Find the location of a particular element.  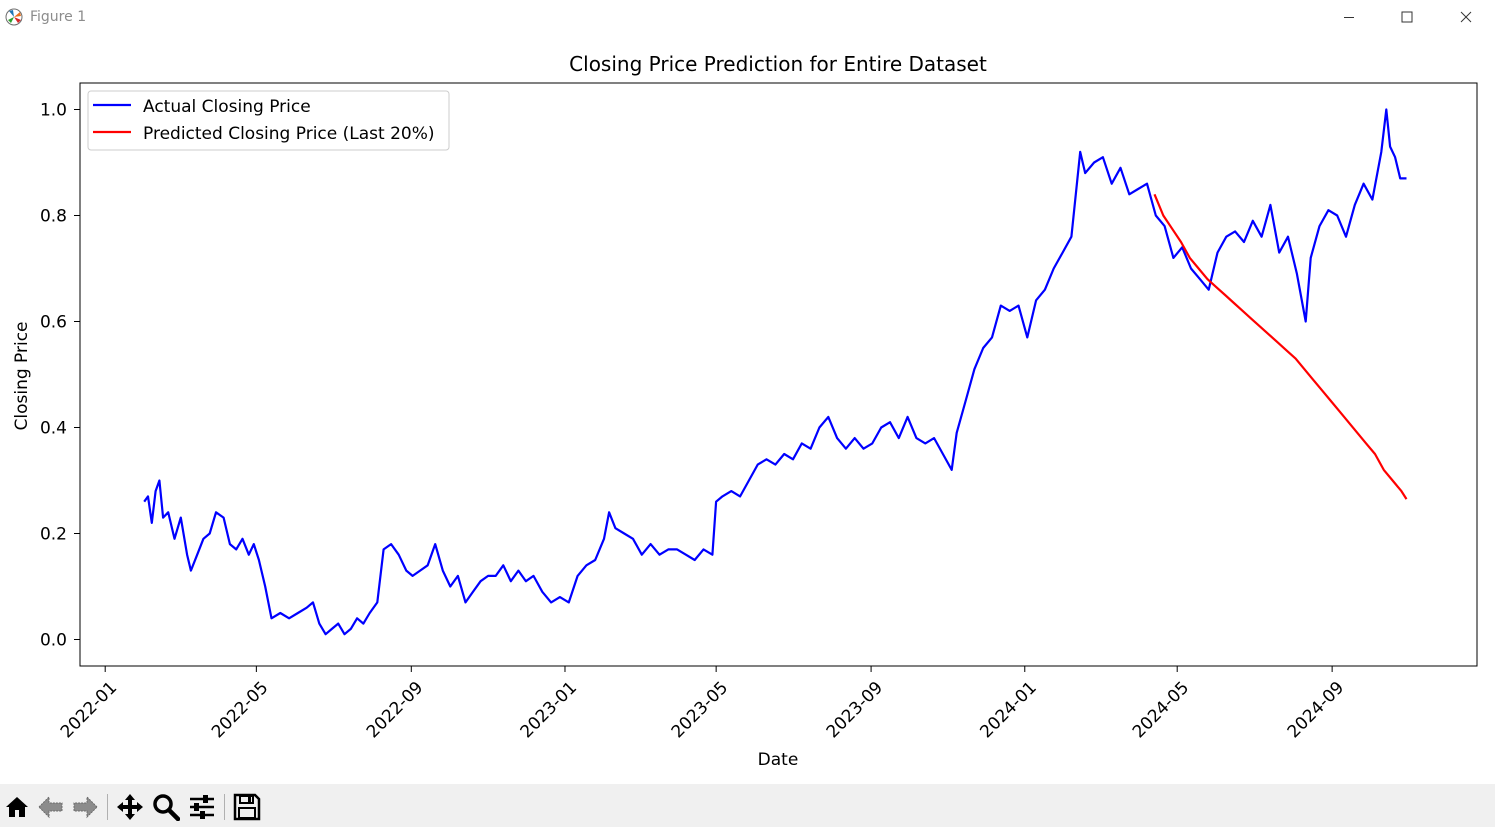

window-titlebar: Figure 1 is located at coordinates (747, 17).